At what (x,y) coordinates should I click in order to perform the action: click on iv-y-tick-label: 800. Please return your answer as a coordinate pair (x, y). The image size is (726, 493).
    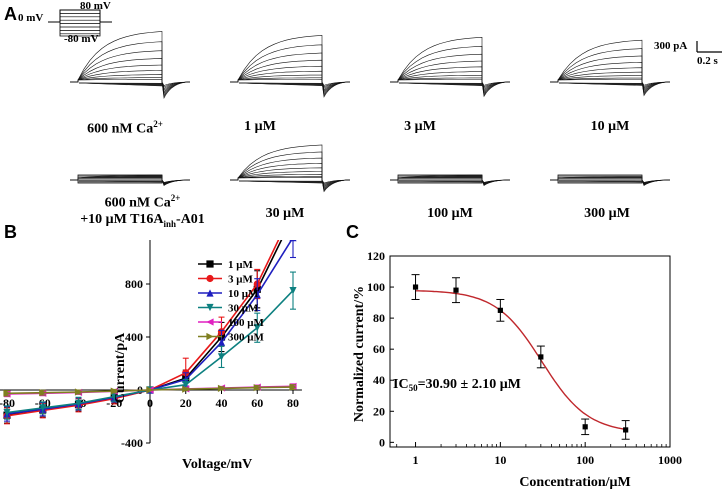
    Looking at the image, I should click on (134, 284).